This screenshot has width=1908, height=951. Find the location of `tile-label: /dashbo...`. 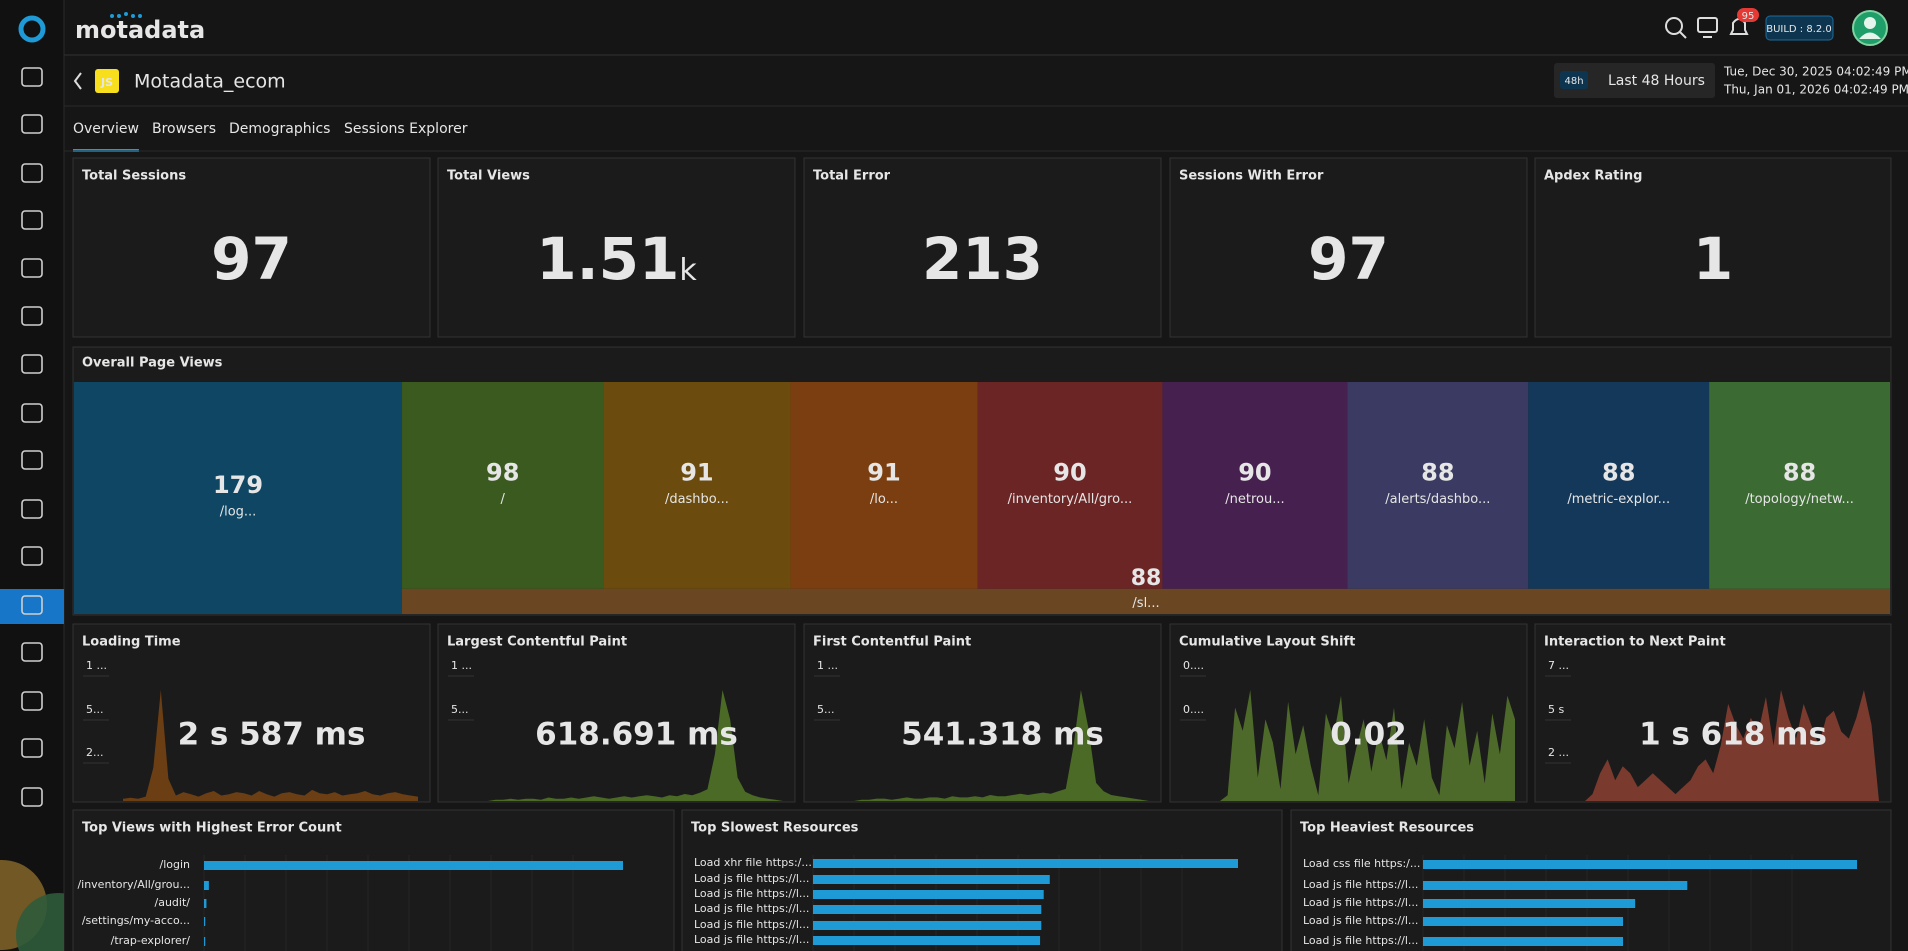

tile-label: /dashbo... is located at coordinates (697, 499).